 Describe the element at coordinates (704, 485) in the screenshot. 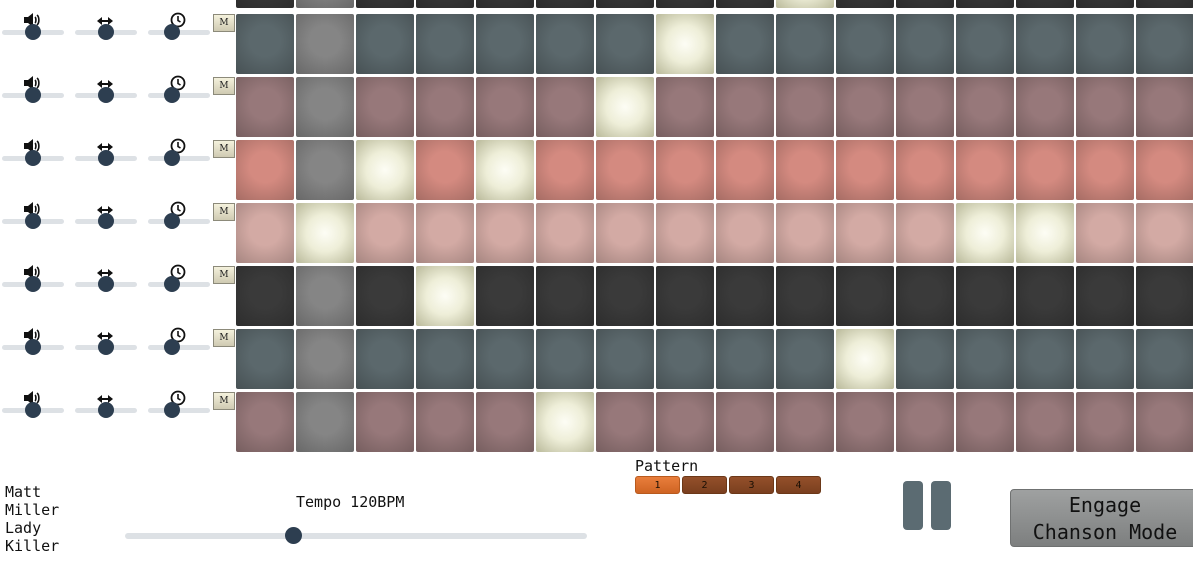

I see `pattern-button-2: 2` at that location.